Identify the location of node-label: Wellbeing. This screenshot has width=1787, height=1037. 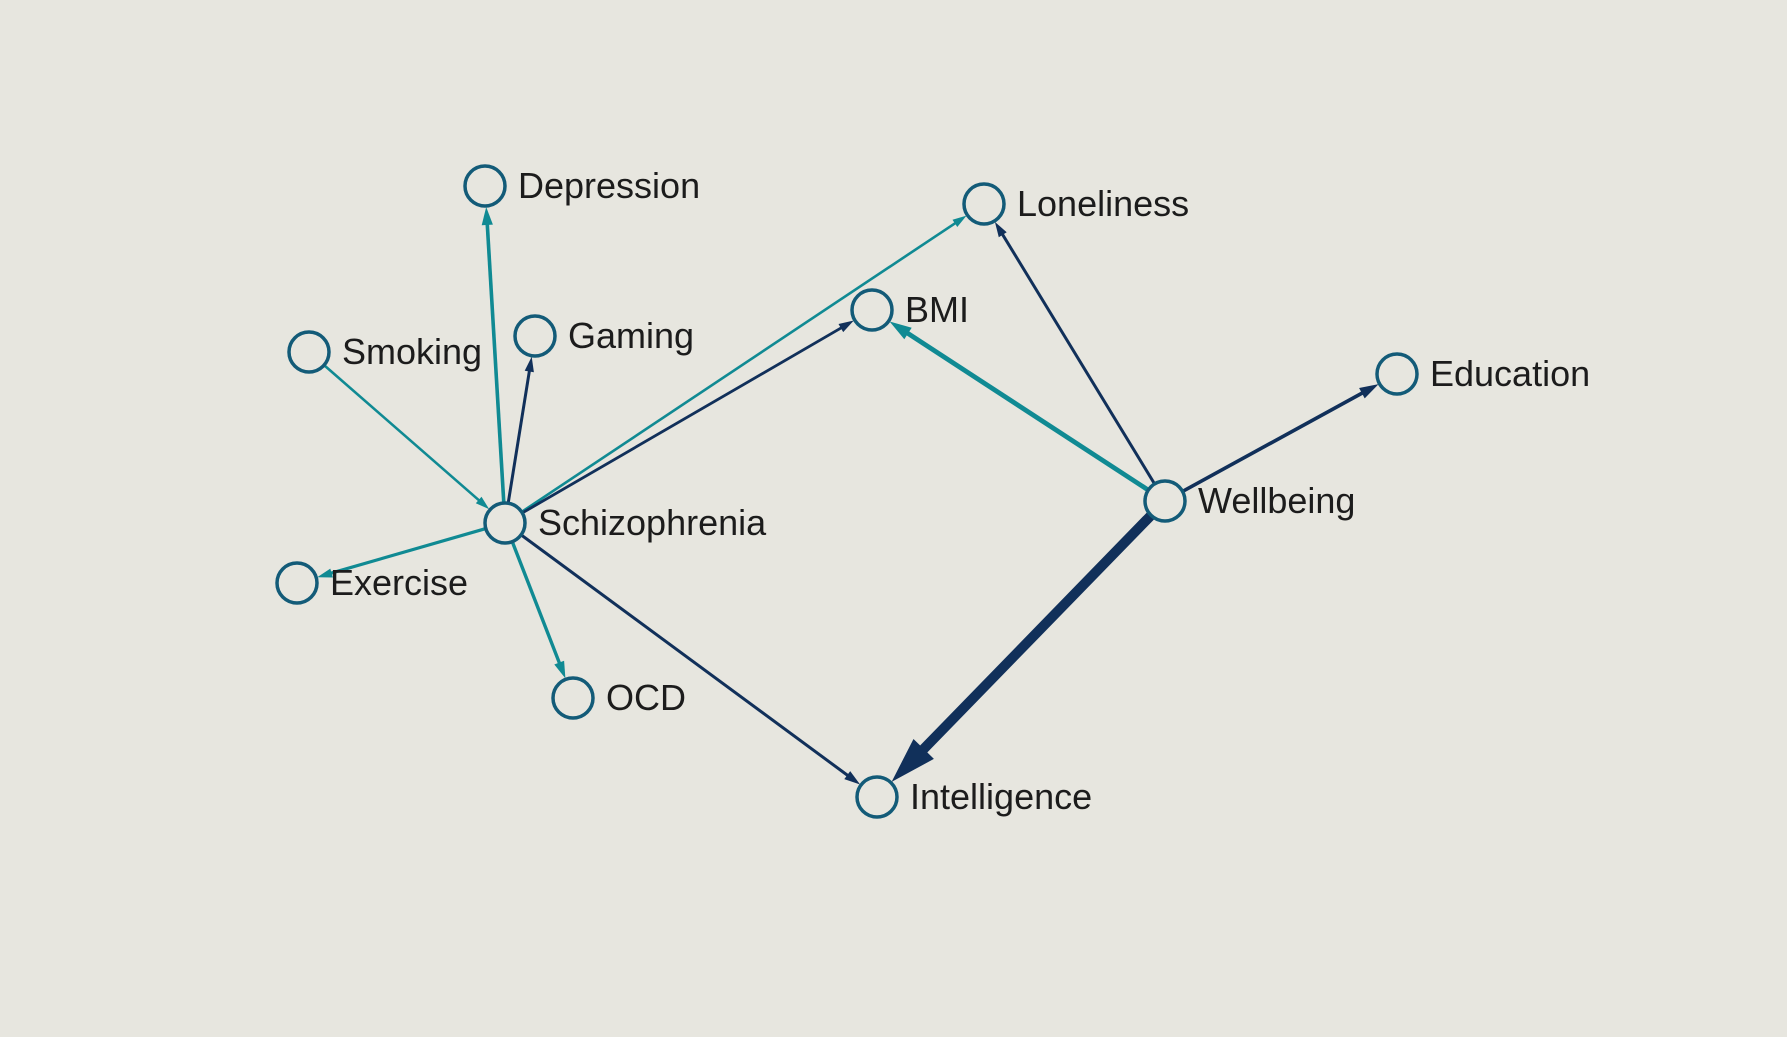
(1276, 500).